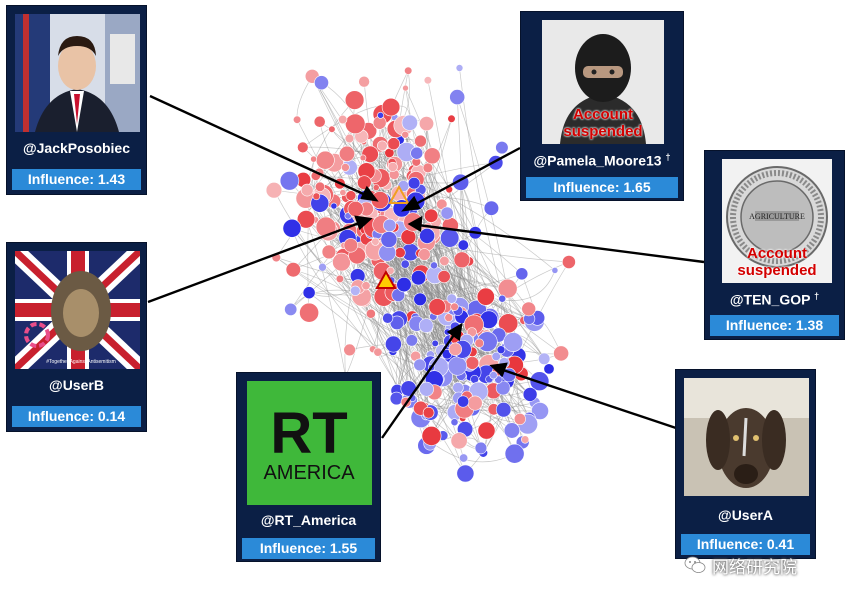 The height and width of the screenshot is (600, 848). Describe the element at coordinates (76, 179) in the screenshot. I see `influence-score: Influence: 1.43` at that location.